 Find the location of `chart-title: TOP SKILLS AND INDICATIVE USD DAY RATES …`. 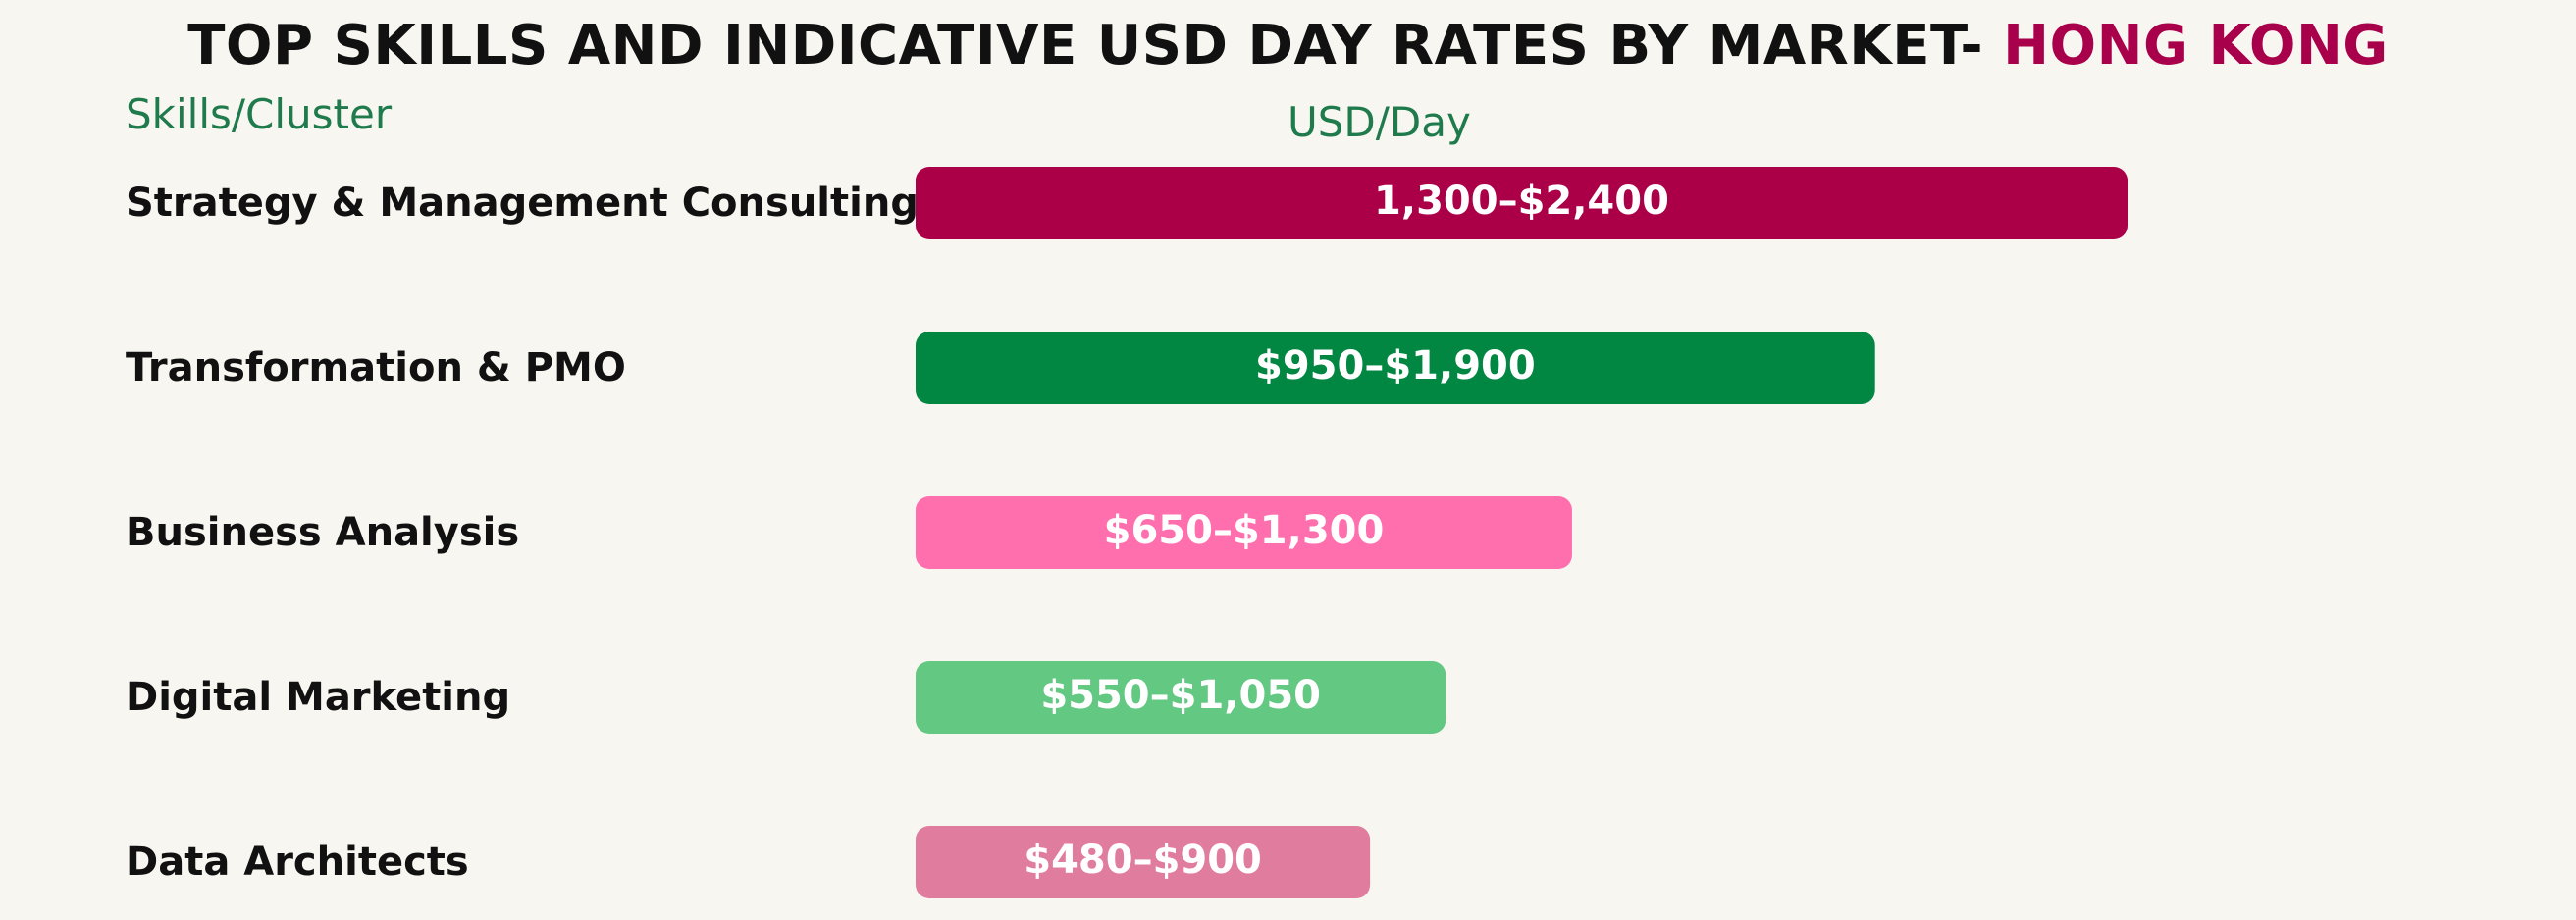

chart-title: TOP SKILLS AND INDICATIVE USD DAY RATES … is located at coordinates (1288, 45).